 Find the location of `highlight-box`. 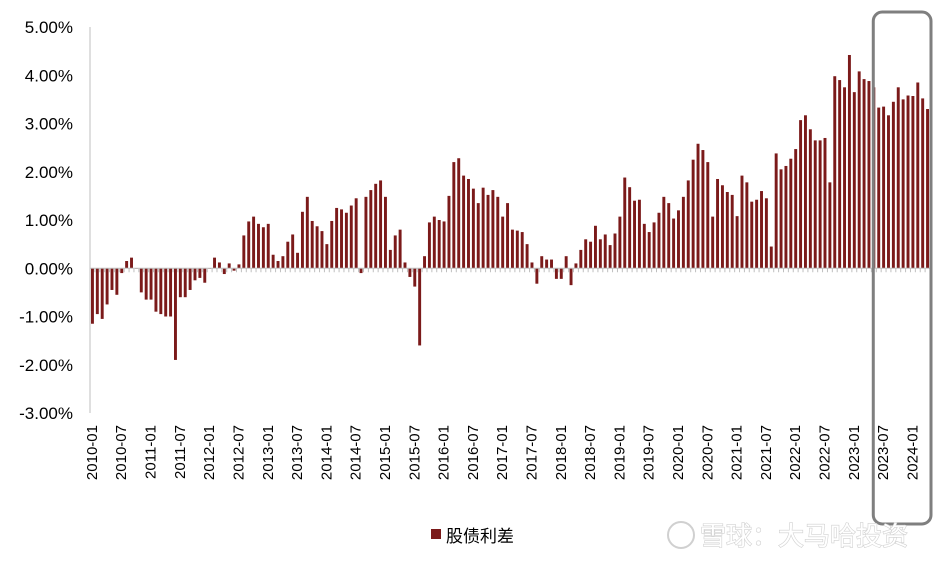

highlight-box is located at coordinates (902, 268).